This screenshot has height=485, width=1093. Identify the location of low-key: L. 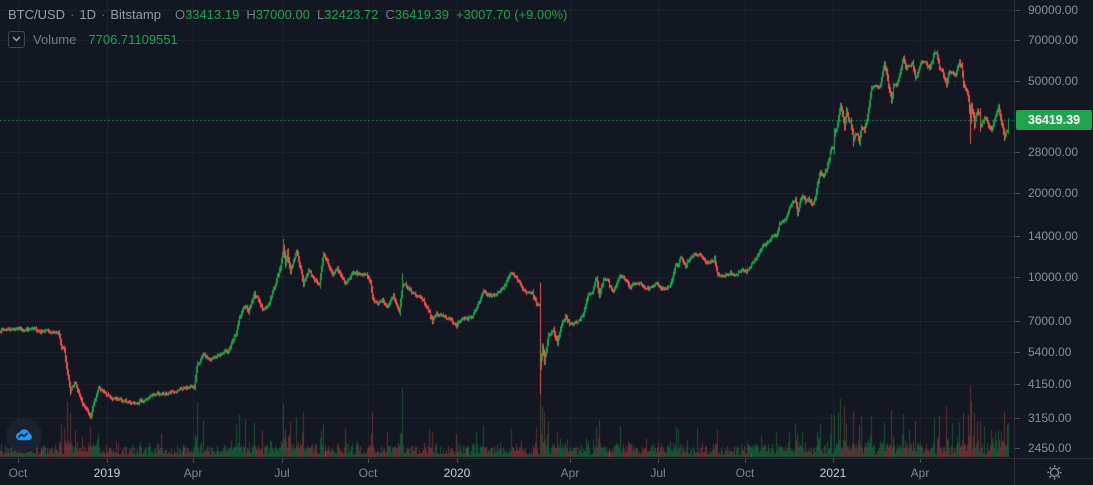
(320, 14).